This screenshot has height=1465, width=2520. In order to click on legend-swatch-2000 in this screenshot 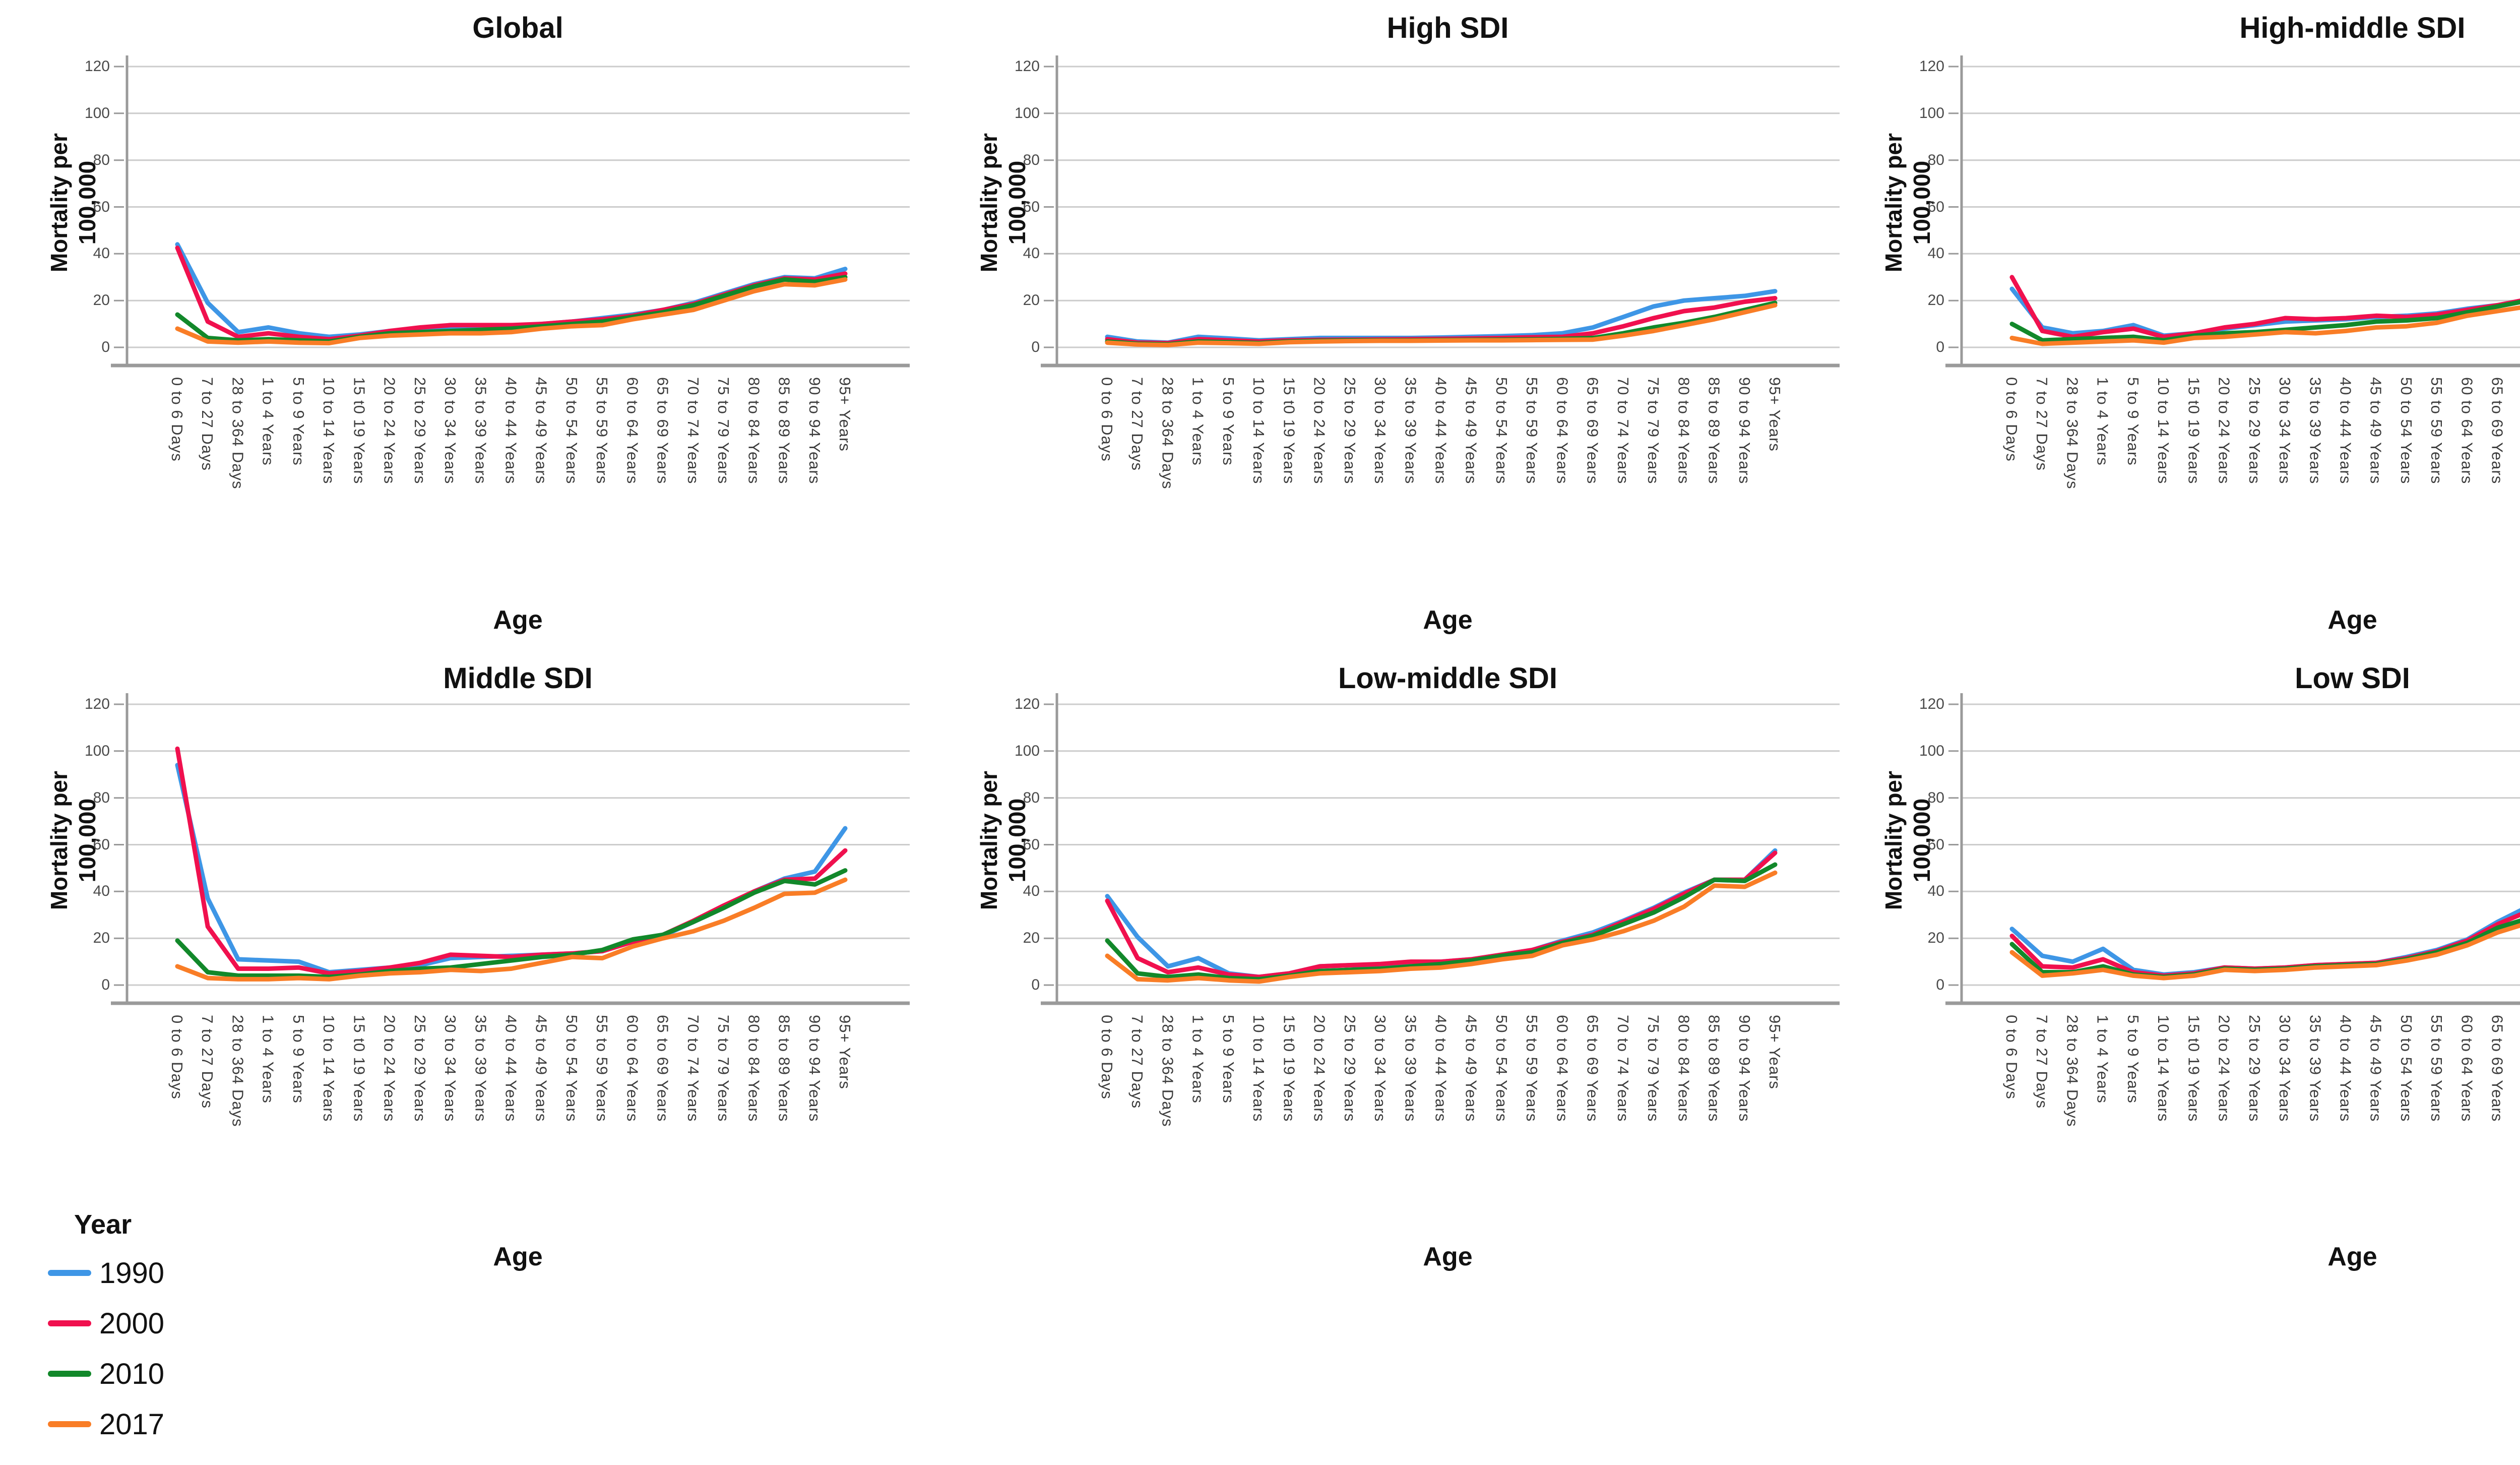, I will do `click(69, 1323)`.